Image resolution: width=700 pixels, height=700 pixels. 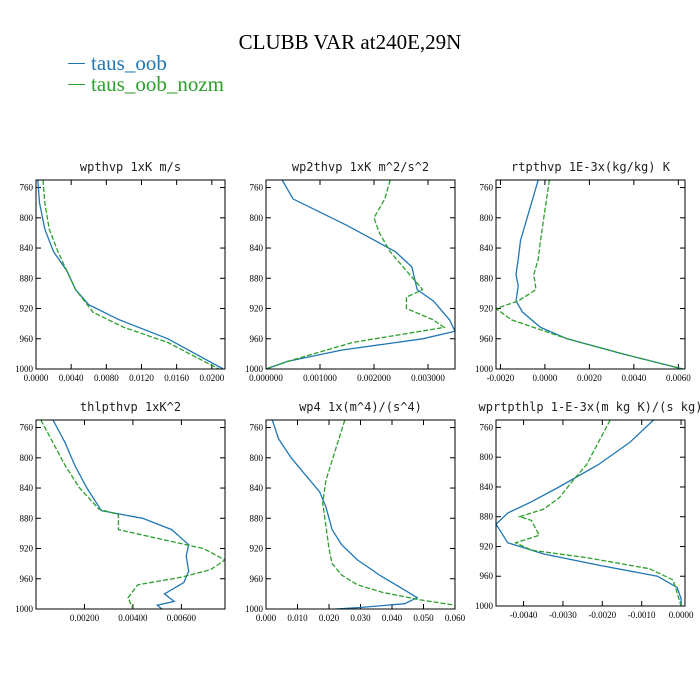 I want to click on x-tick-label: 0.003000, so click(x=428, y=378).